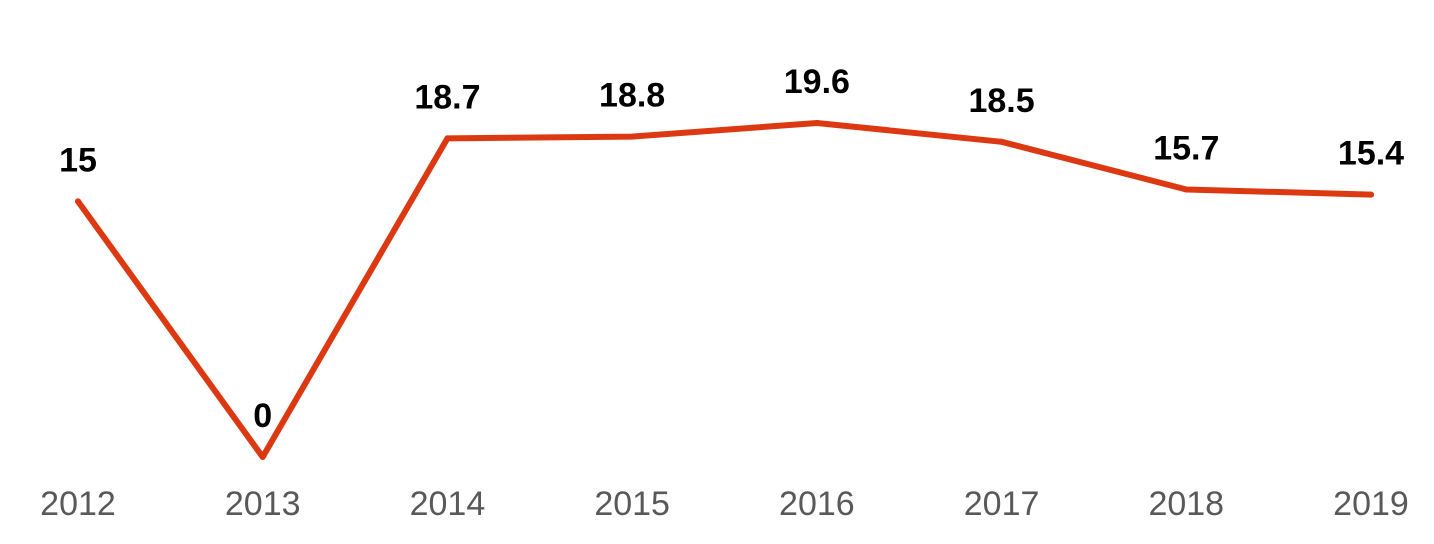  Describe the element at coordinates (1186, 504) in the screenshot. I see `x-tick-label-2018: 2018` at that location.